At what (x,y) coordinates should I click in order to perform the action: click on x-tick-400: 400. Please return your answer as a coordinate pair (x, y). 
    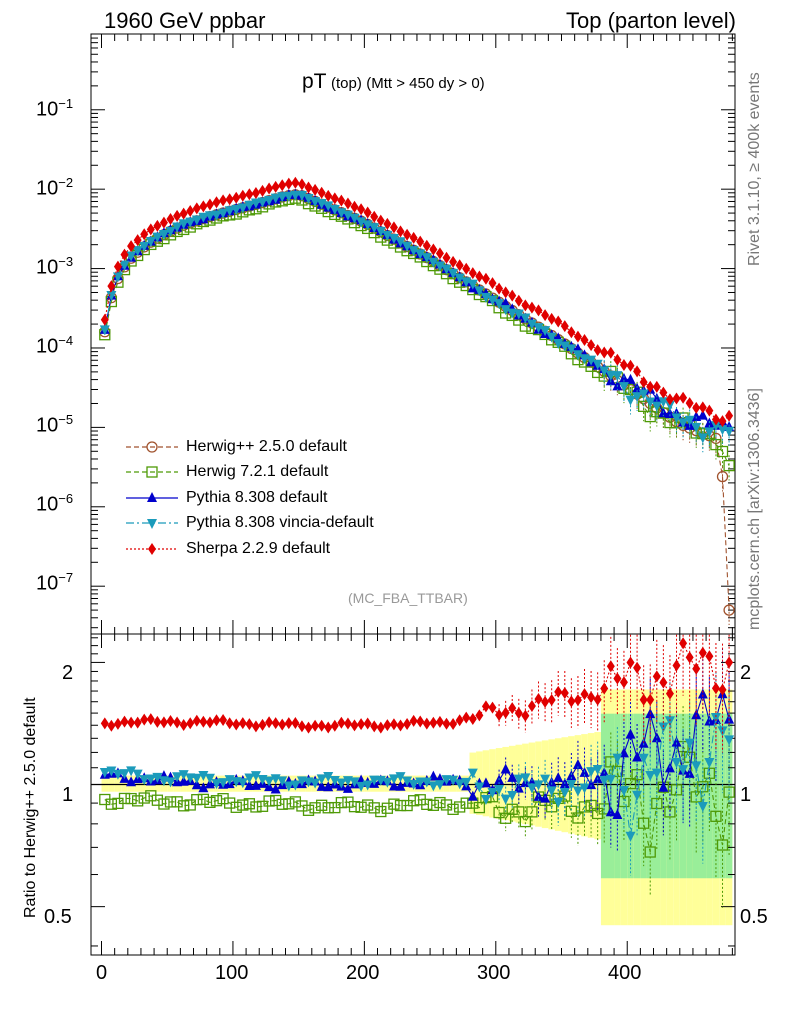
    Looking at the image, I should click on (625, 973).